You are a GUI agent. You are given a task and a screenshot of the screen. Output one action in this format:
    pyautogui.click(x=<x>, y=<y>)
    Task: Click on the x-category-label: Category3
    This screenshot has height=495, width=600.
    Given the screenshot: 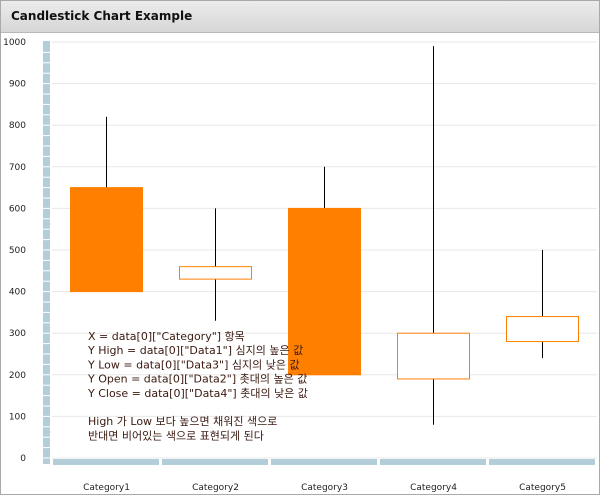 What is the action you would take?
    pyautogui.click(x=324, y=488)
    